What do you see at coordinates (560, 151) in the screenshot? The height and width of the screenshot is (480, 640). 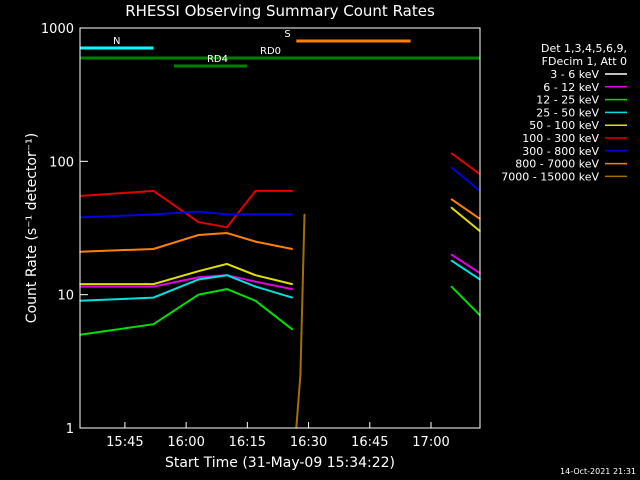 I see `legend-label: 300 - 800 keV` at bounding box center [560, 151].